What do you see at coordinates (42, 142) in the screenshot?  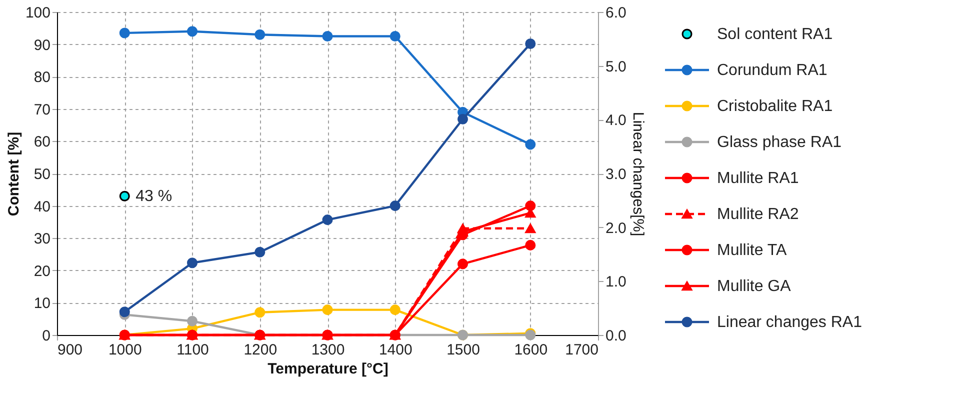 I see `y-tick-label: 60` at bounding box center [42, 142].